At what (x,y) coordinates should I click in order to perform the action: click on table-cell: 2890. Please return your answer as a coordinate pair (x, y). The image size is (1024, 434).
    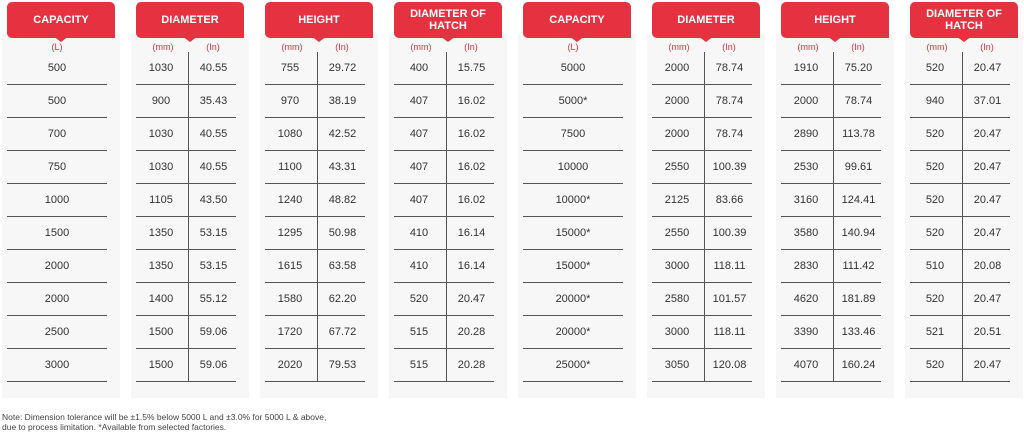
    Looking at the image, I should click on (806, 134).